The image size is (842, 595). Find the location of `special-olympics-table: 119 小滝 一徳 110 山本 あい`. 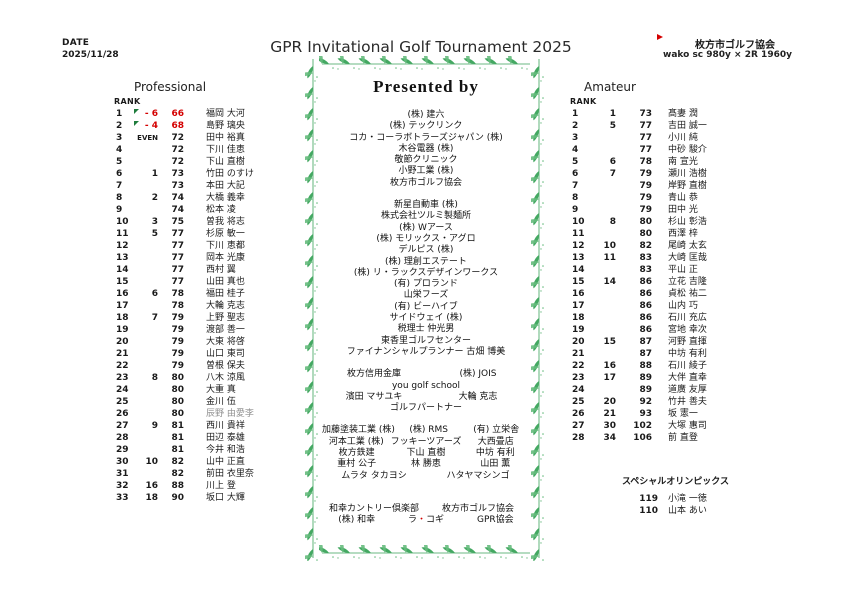

special-olympics-table: 119 小滝 一徳 110 山本 あい is located at coordinates (692, 505).